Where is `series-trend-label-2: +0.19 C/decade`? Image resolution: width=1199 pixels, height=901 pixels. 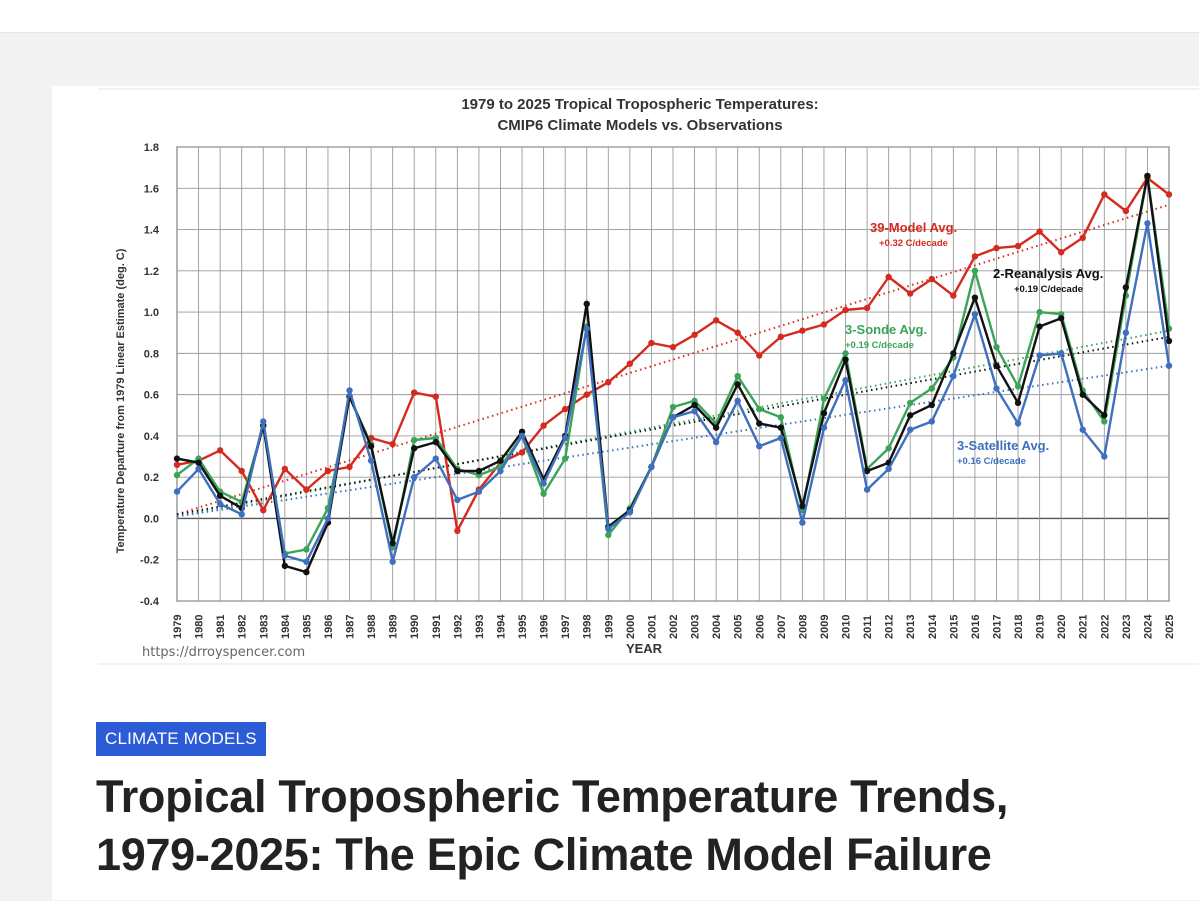
series-trend-label-2: +0.19 C/decade is located at coordinates (1048, 289).